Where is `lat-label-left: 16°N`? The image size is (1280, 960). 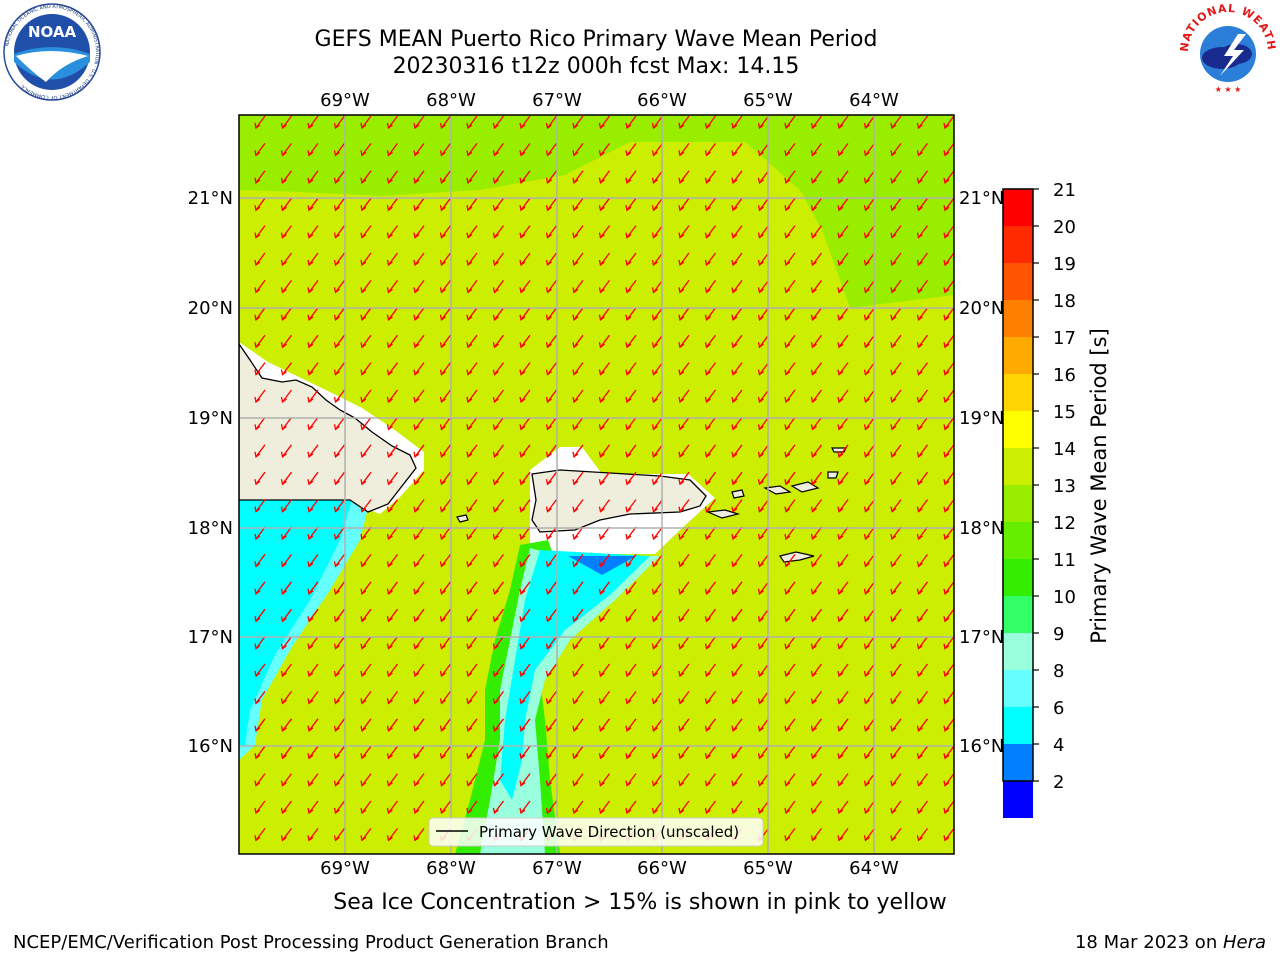 lat-label-left: 16°N is located at coordinates (210, 746).